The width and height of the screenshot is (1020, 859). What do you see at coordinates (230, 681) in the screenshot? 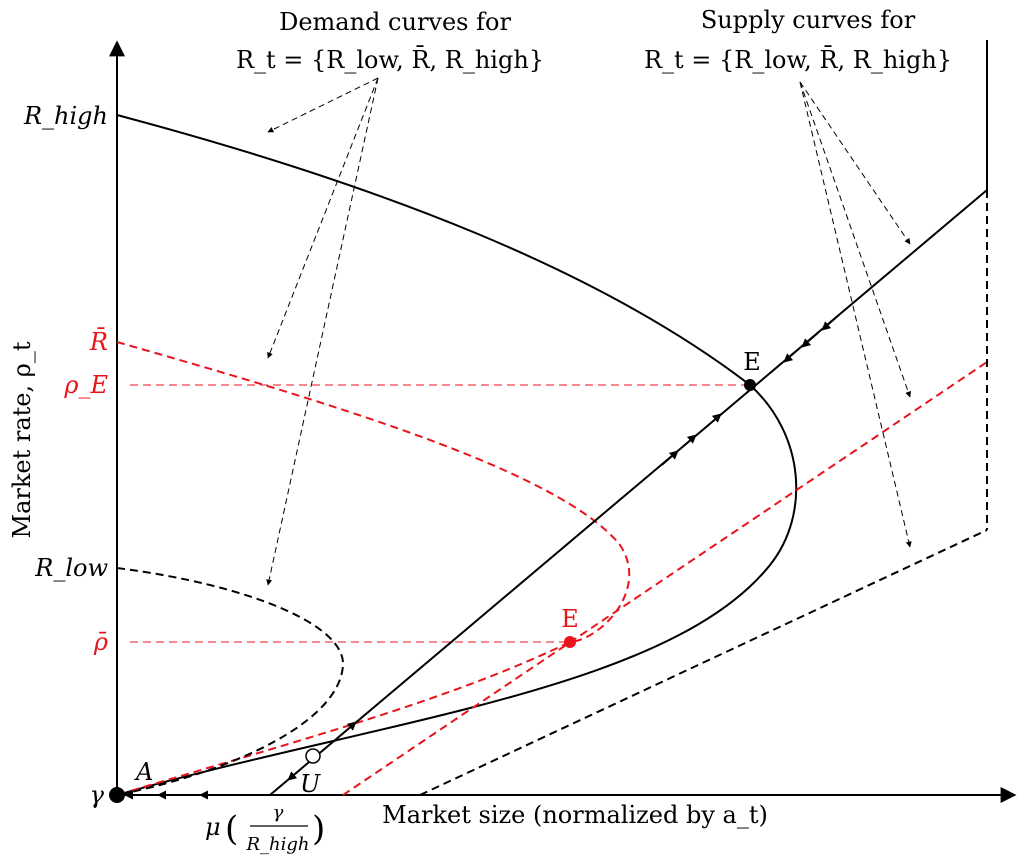
I see `demand-curve-r-low` at bounding box center [230, 681].